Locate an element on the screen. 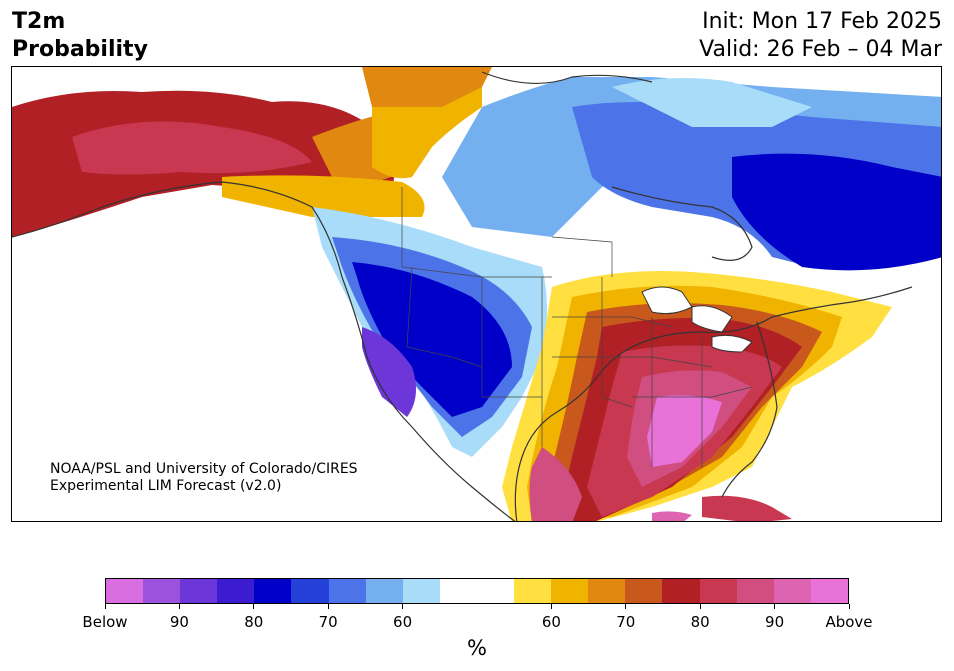  cuba-warm-region is located at coordinates (747, 508).